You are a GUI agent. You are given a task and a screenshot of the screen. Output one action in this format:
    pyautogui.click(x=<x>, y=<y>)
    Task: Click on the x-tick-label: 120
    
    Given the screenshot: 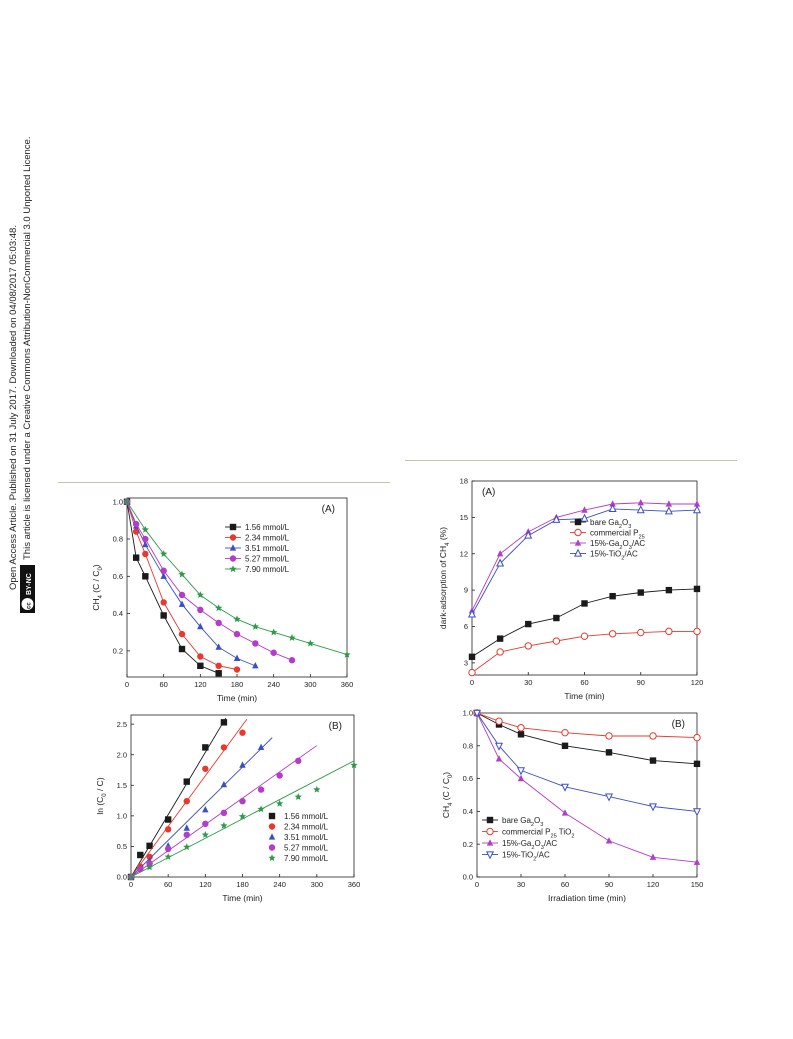 What is the action you would take?
    pyautogui.click(x=200, y=684)
    